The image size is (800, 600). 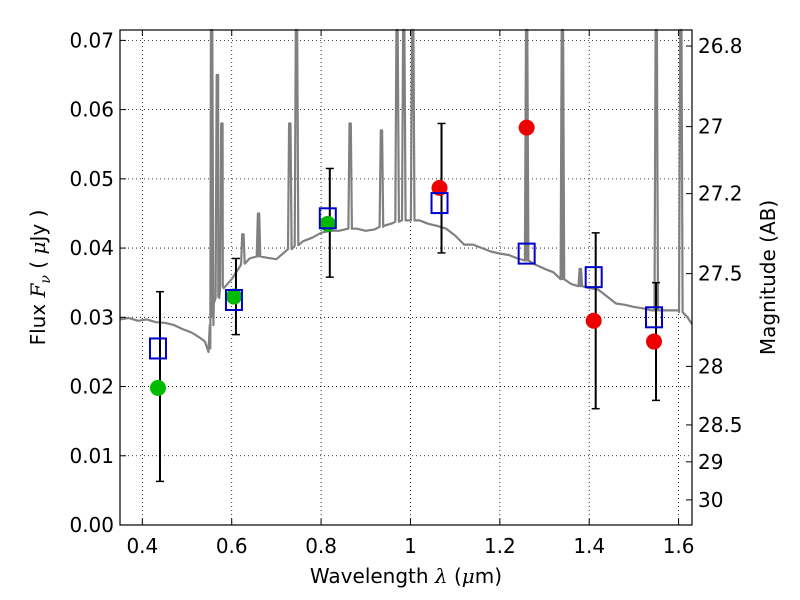 I want to click on mag-tick-label: 26.8, so click(x=720, y=46).